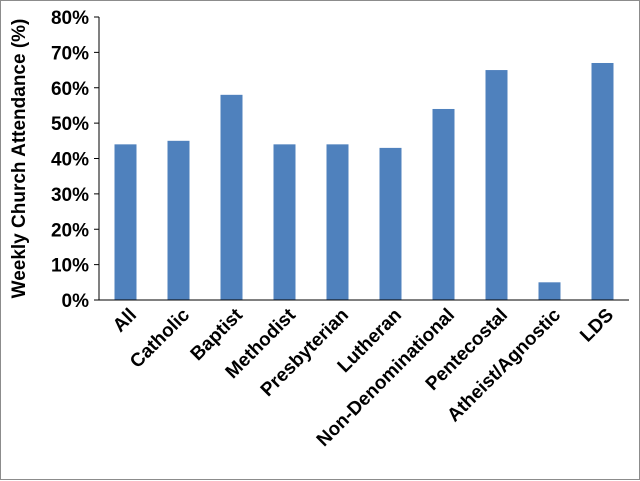 The height and width of the screenshot is (481, 640). What do you see at coordinates (125, 222) in the screenshot?
I see `bar-all` at bounding box center [125, 222].